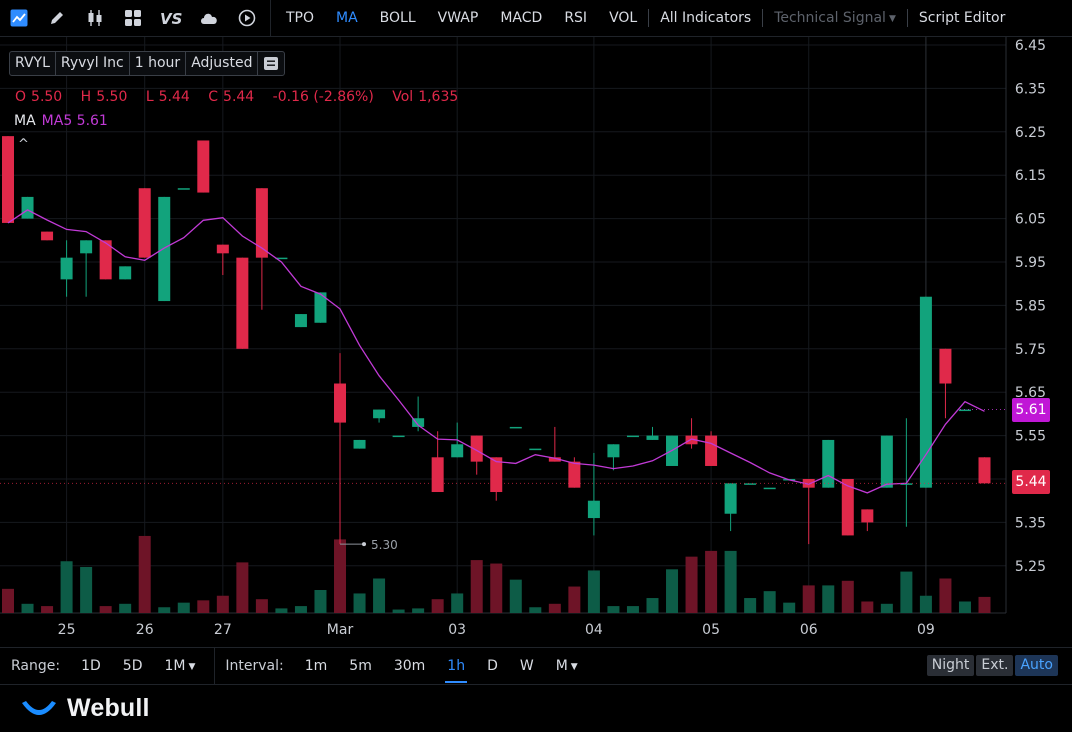  What do you see at coordinates (1030, 567) in the screenshot?
I see `y-axis-tick-label: 5.25` at bounding box center [1030, 567].